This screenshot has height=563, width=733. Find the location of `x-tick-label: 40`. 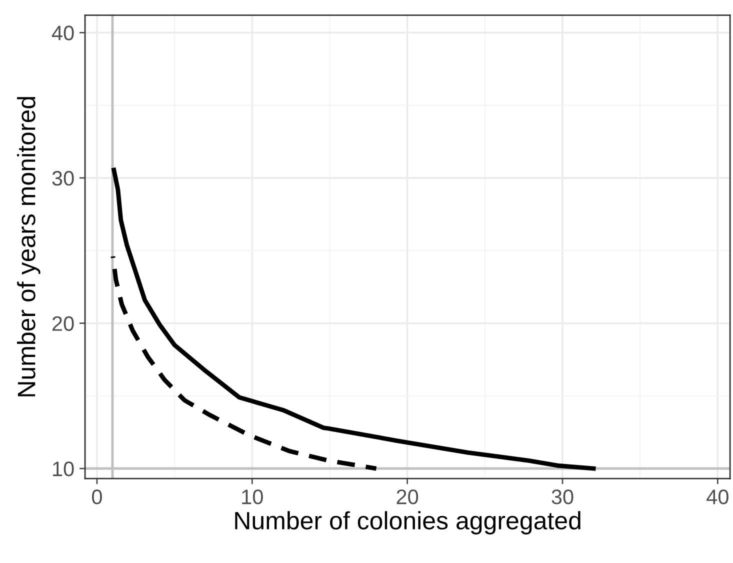

x-tick-label: 40 is located at coordinates (717, 497).